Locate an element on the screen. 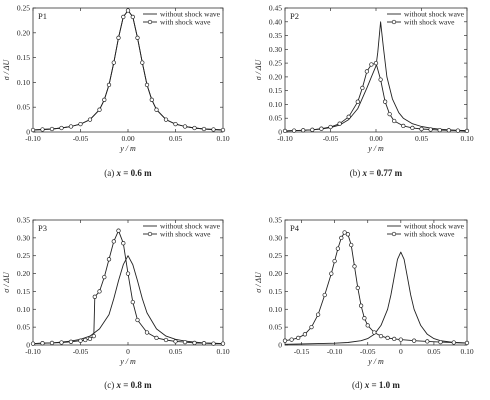 The width and height of the screenshot is (490, 400). x-tick-label: 0.00 is located at coordinates (127, 138).